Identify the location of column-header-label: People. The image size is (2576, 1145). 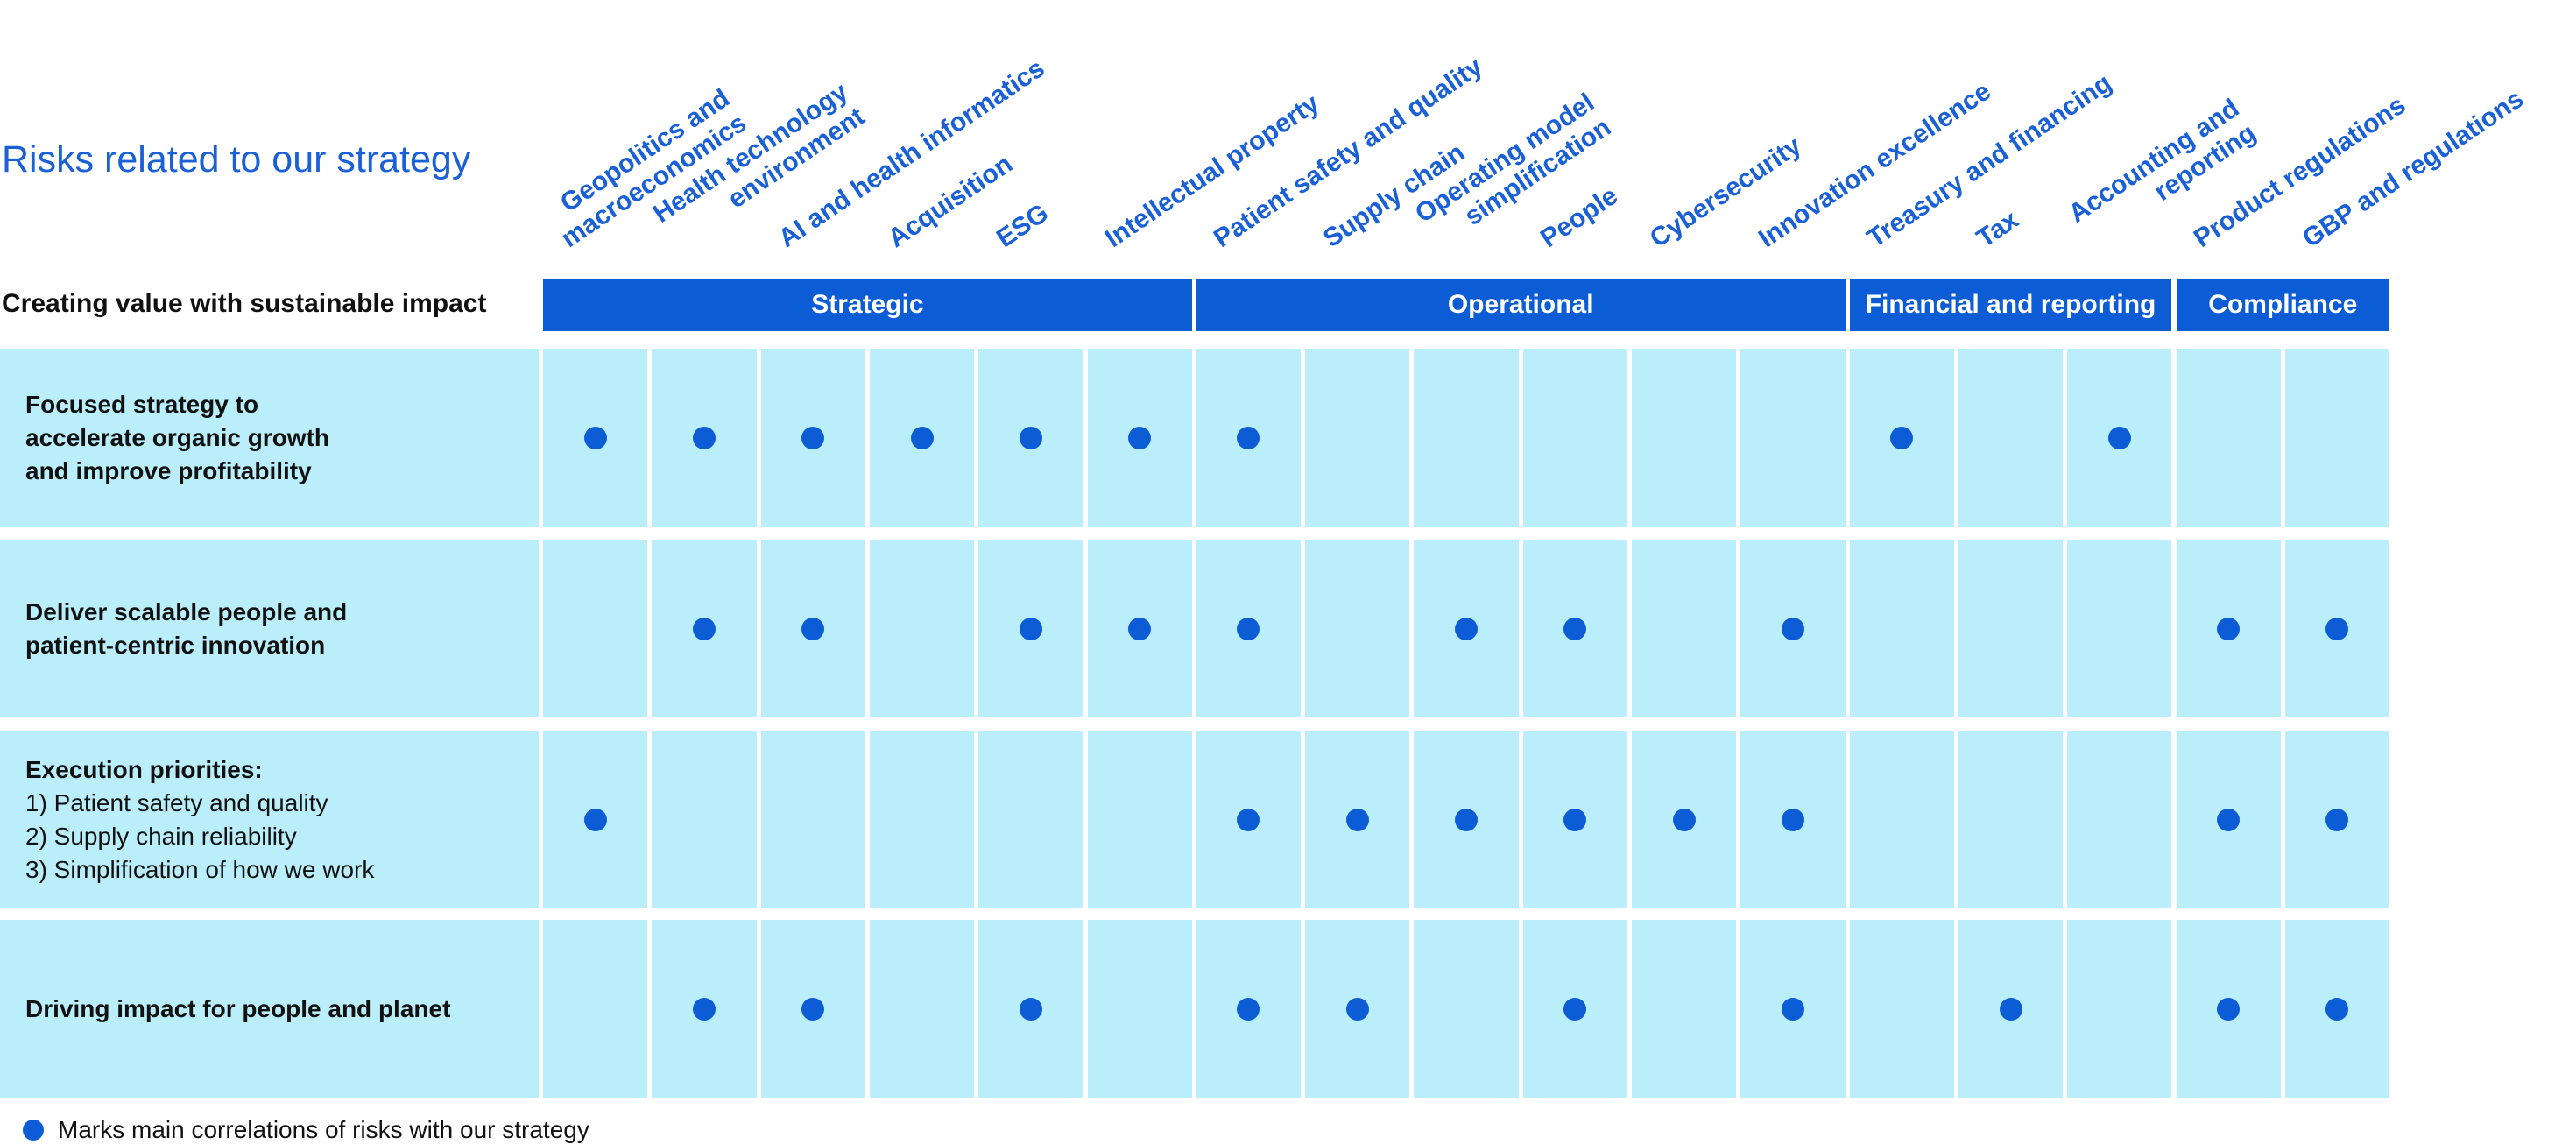
(1579, 217).